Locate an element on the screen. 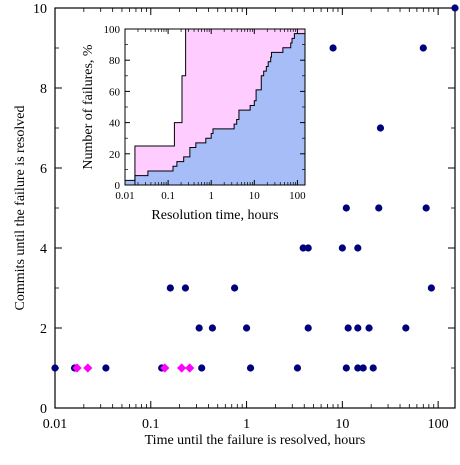  inset-area-blue is located at coordinates (215, 107).